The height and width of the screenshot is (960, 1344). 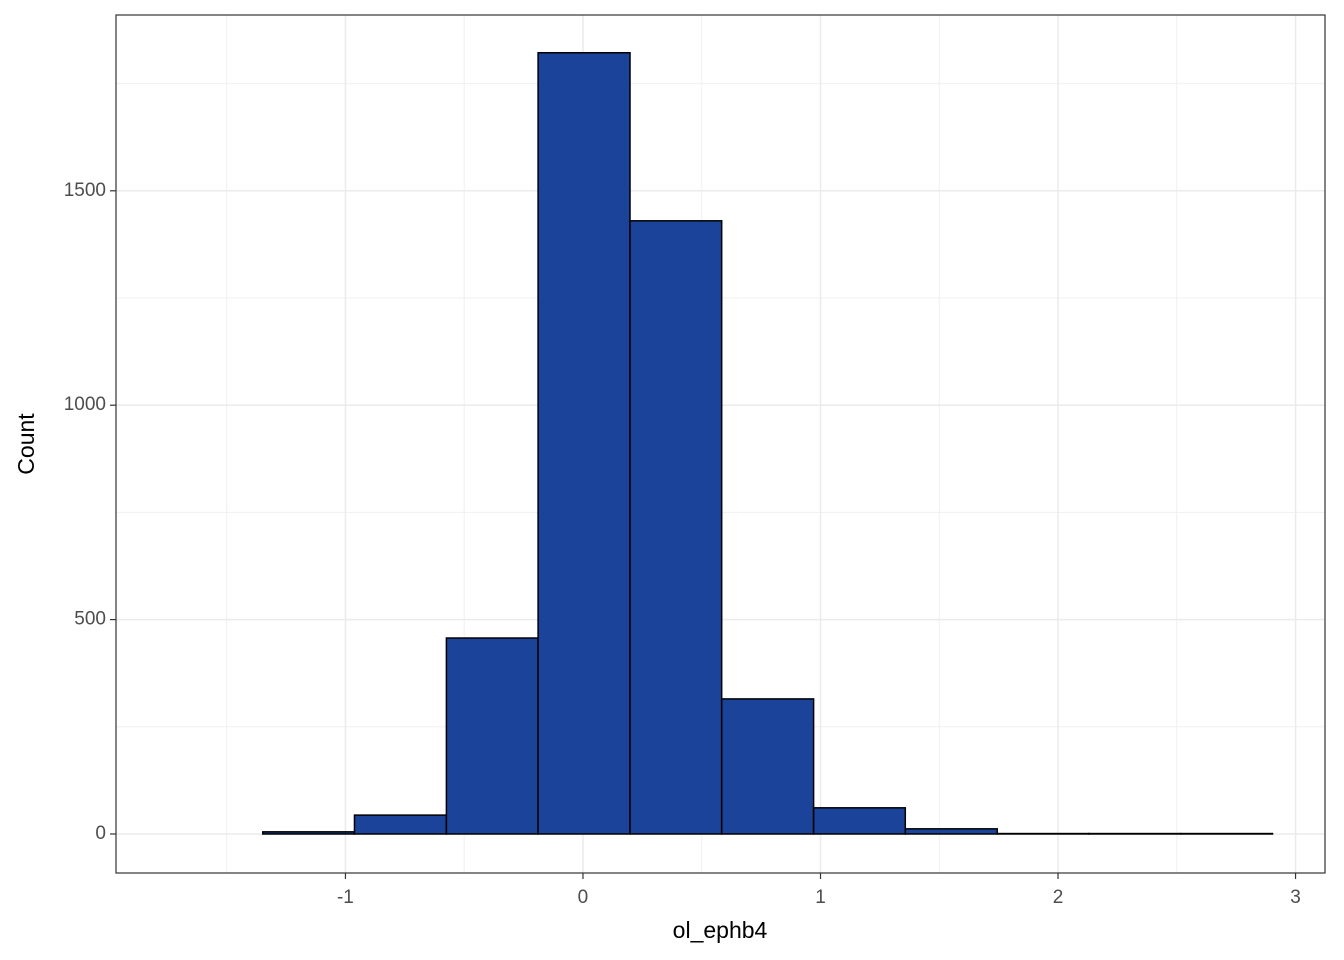 What do you see at coordinates (26, 444) in the screenshot?
I see `y-axis-title: Count` at bounding box center [26, 444].